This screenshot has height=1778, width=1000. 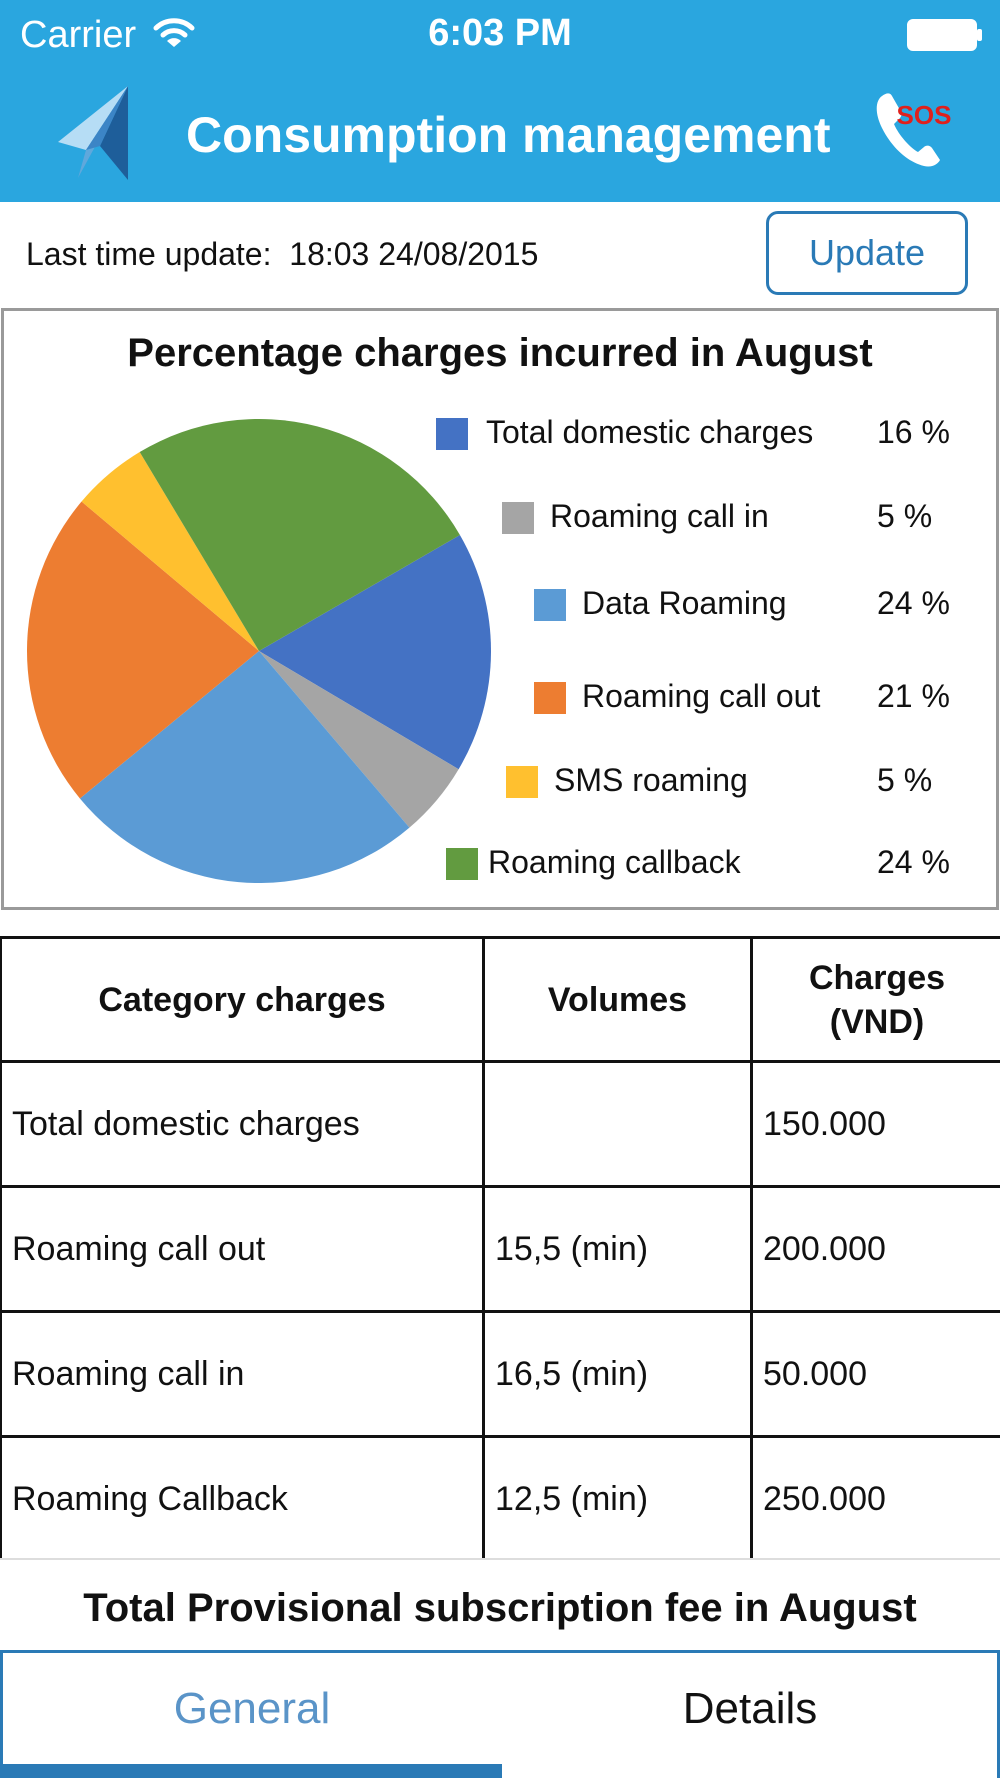 I want to click on table-header-row: Category charges Volumes Charges (VND), so click(x=500, y=999).